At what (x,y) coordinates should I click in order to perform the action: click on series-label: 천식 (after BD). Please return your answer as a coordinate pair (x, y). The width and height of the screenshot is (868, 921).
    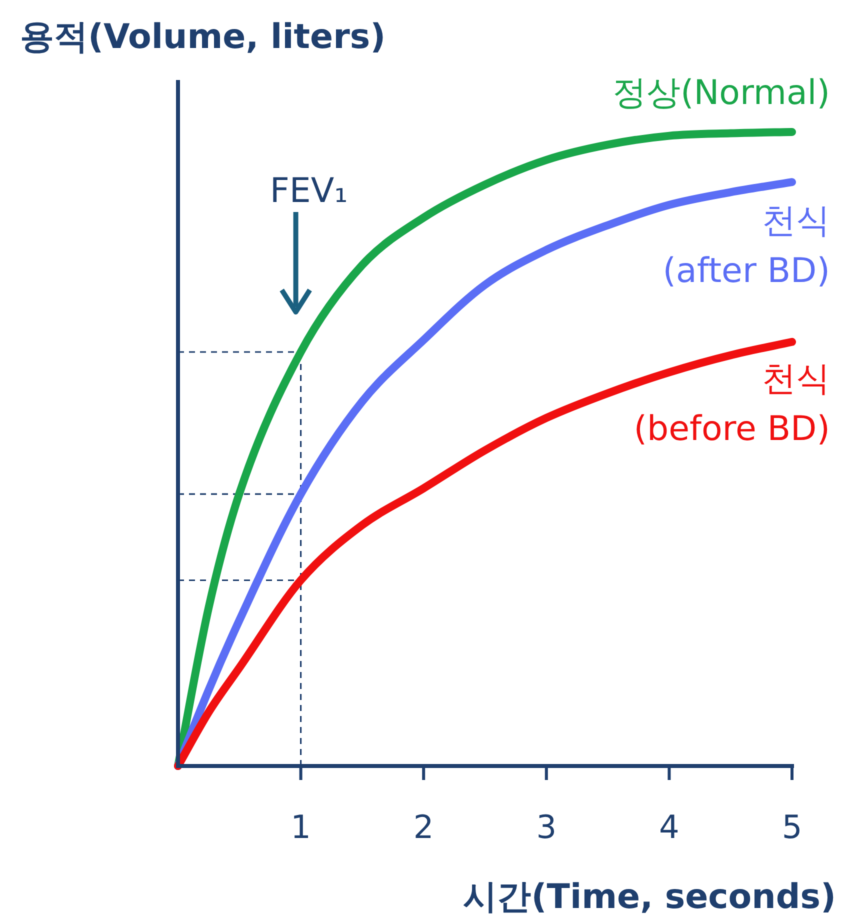
    Looking at the image, I should click on (746, 246).